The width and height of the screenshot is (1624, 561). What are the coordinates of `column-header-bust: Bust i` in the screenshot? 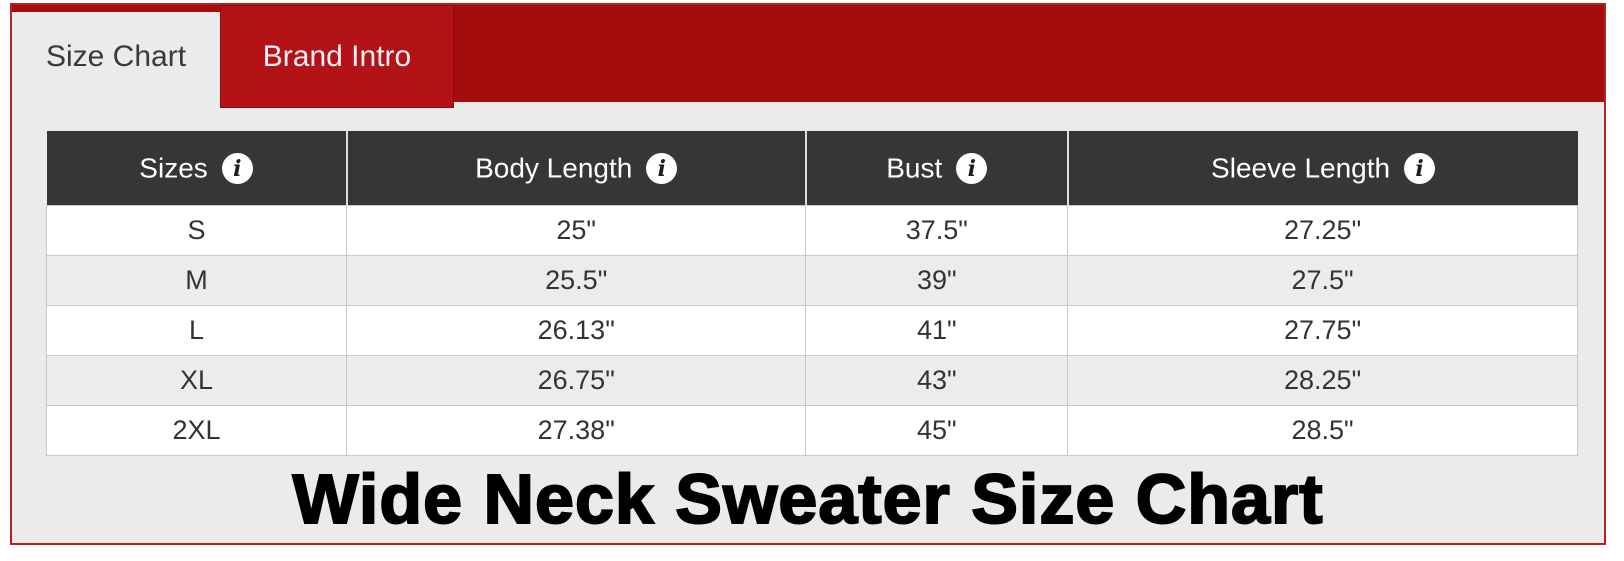 It's located at (937, 168).